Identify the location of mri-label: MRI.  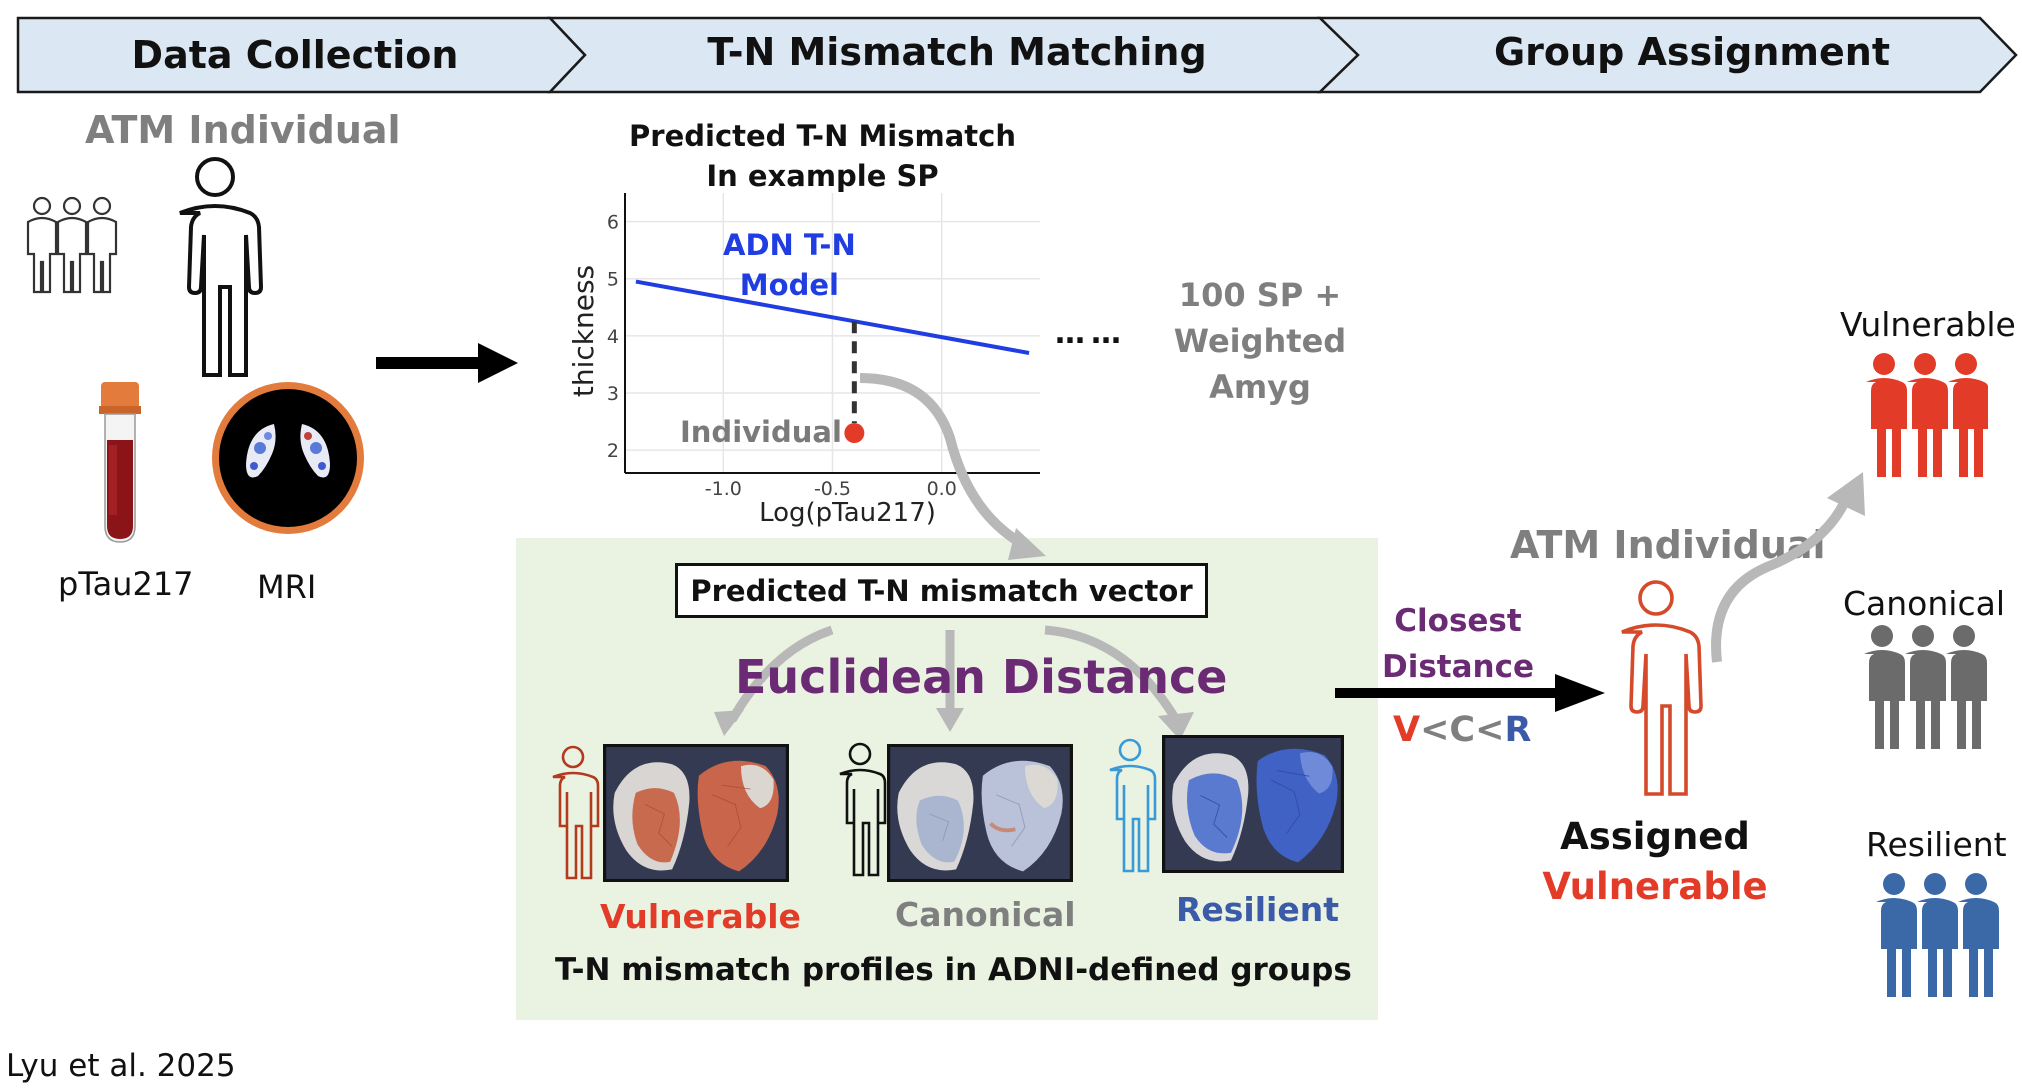
(287, 587).